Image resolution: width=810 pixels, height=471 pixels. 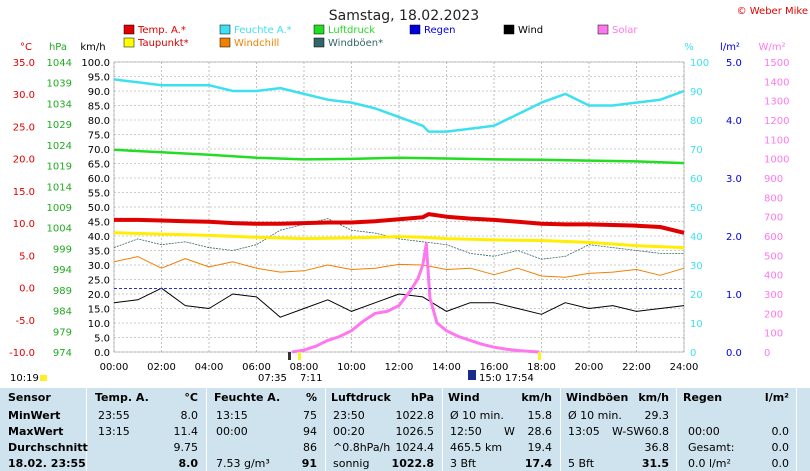 I want to click on series-line-wind, so click(x=399, y=302).